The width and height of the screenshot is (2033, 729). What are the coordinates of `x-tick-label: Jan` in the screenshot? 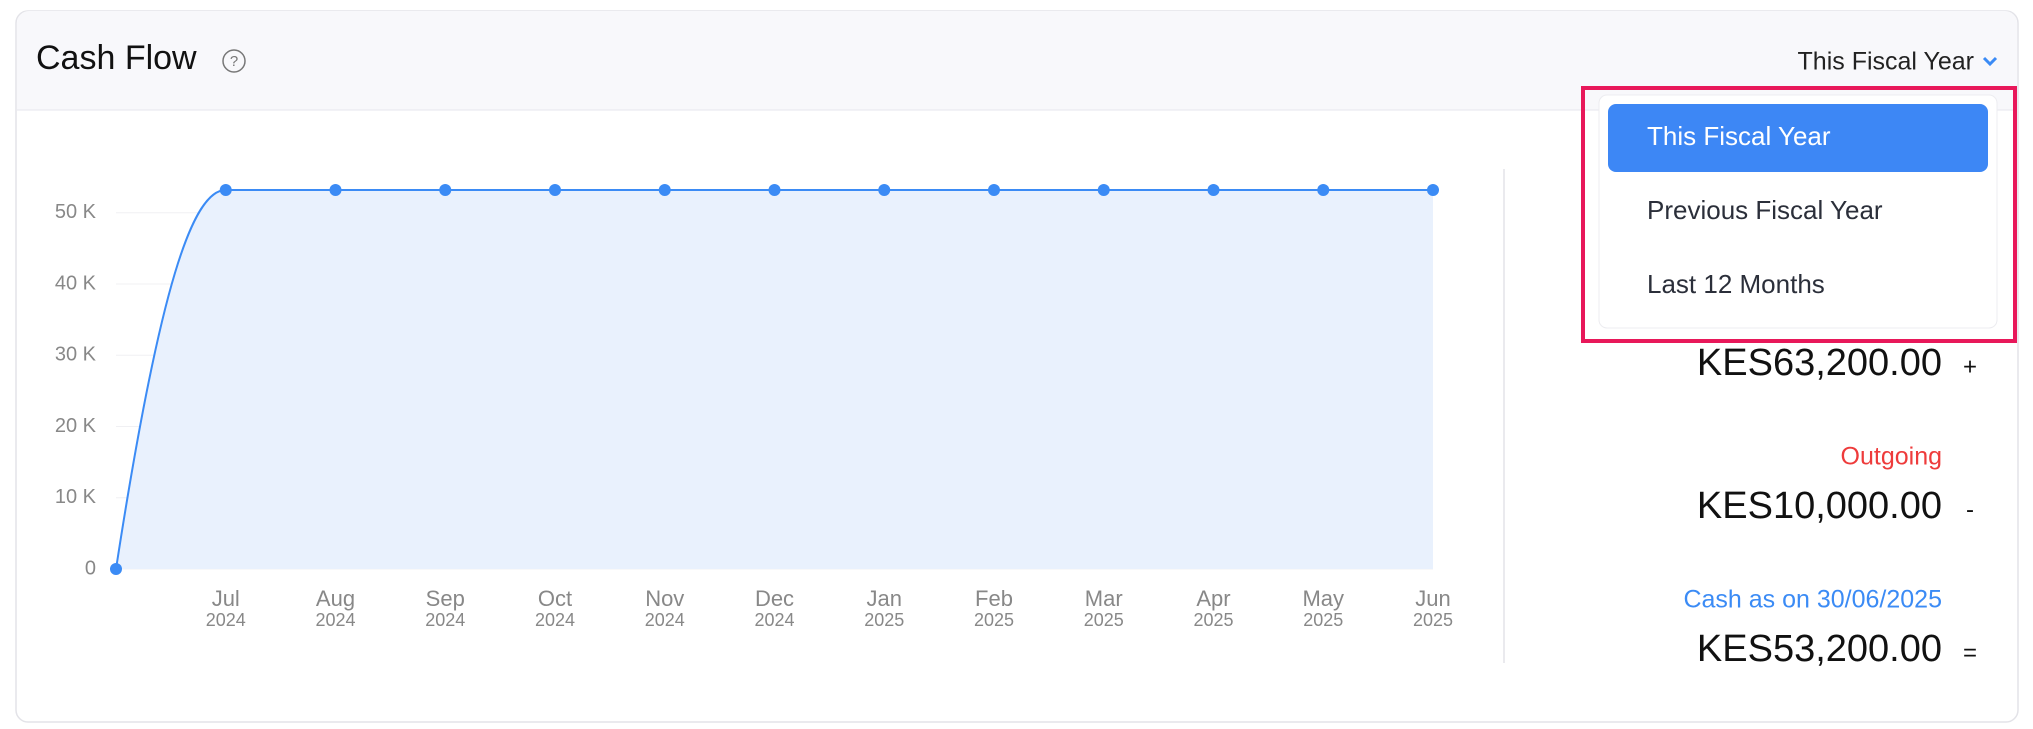 It's located at (884, 598).